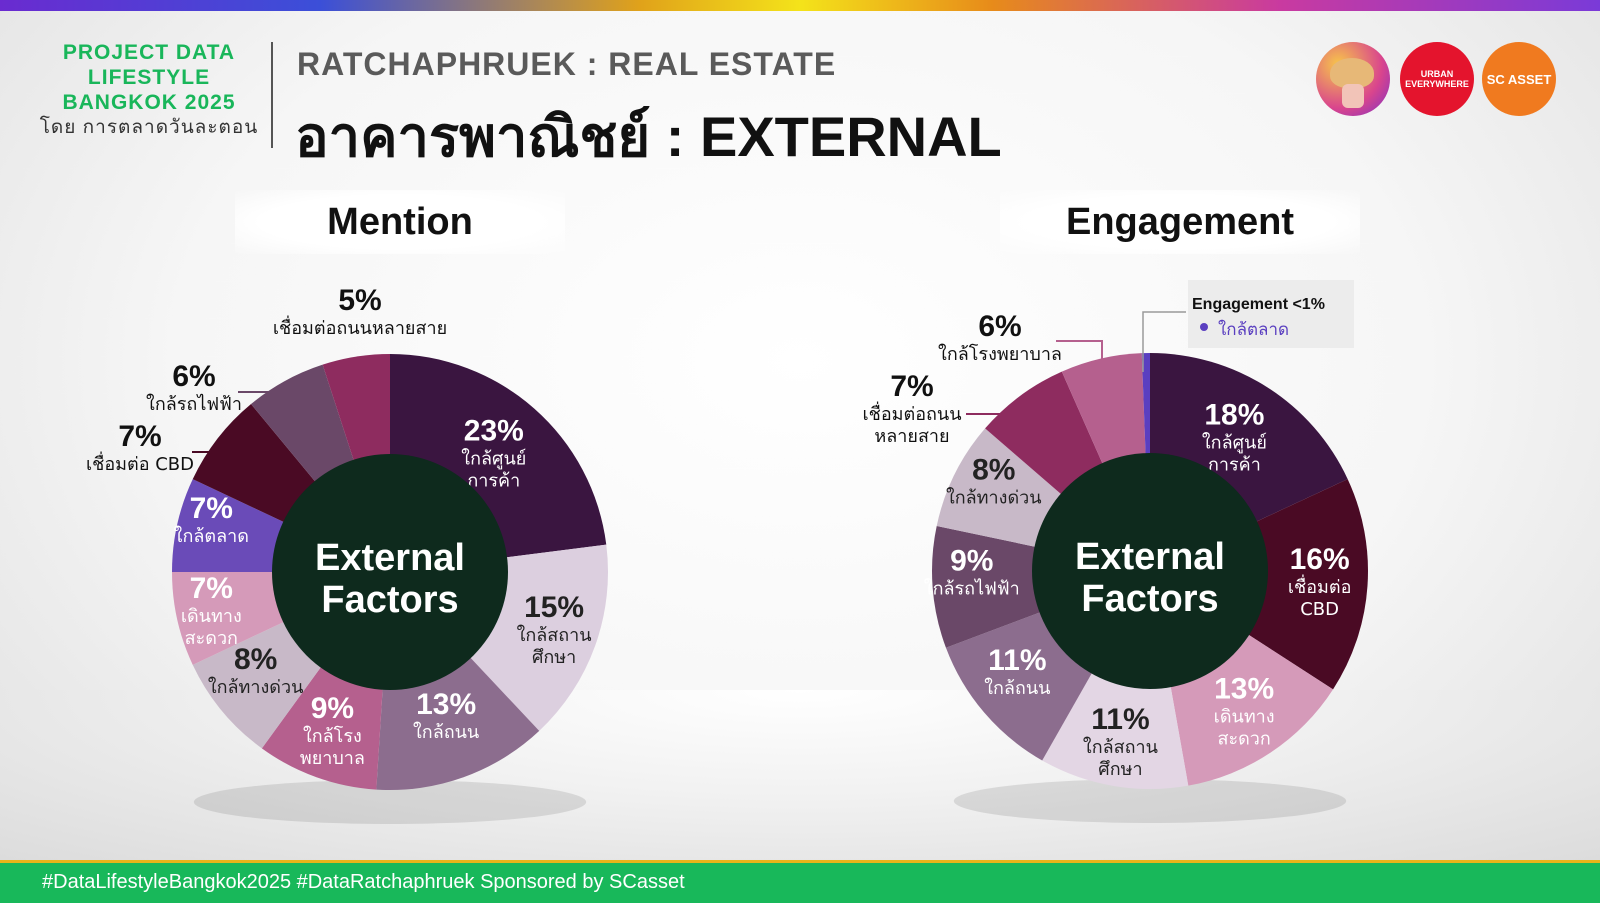  I want to click on slice-percent-label: 5%, so click(359, 300).